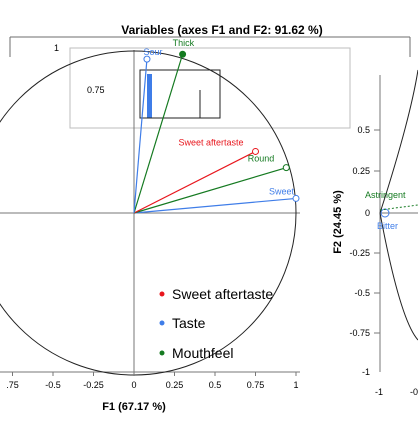 This screenshot has height=425, width=418. What do you see at coordinates (56, 48) in the screenshot?
I see `y-tick-1: 1` at bounding box center [56, 48].